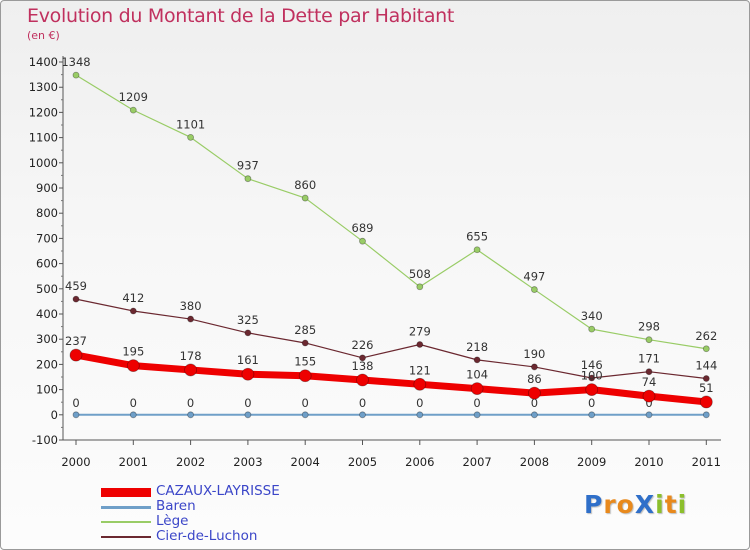  Describe the element at coordinates (610, 504) in the screenshot. I see `brand-letter: r` at that location.